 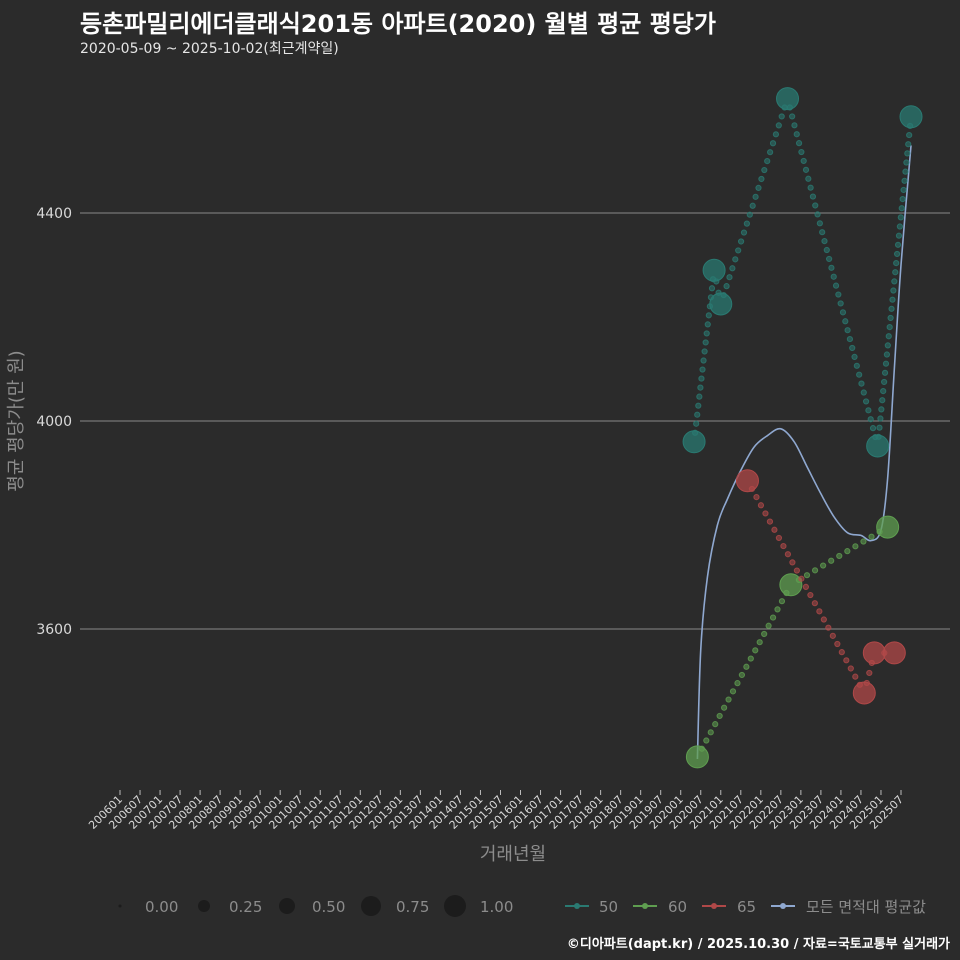 I want to click on x-axis-title: 거래년월, so click(x=513, y=854).